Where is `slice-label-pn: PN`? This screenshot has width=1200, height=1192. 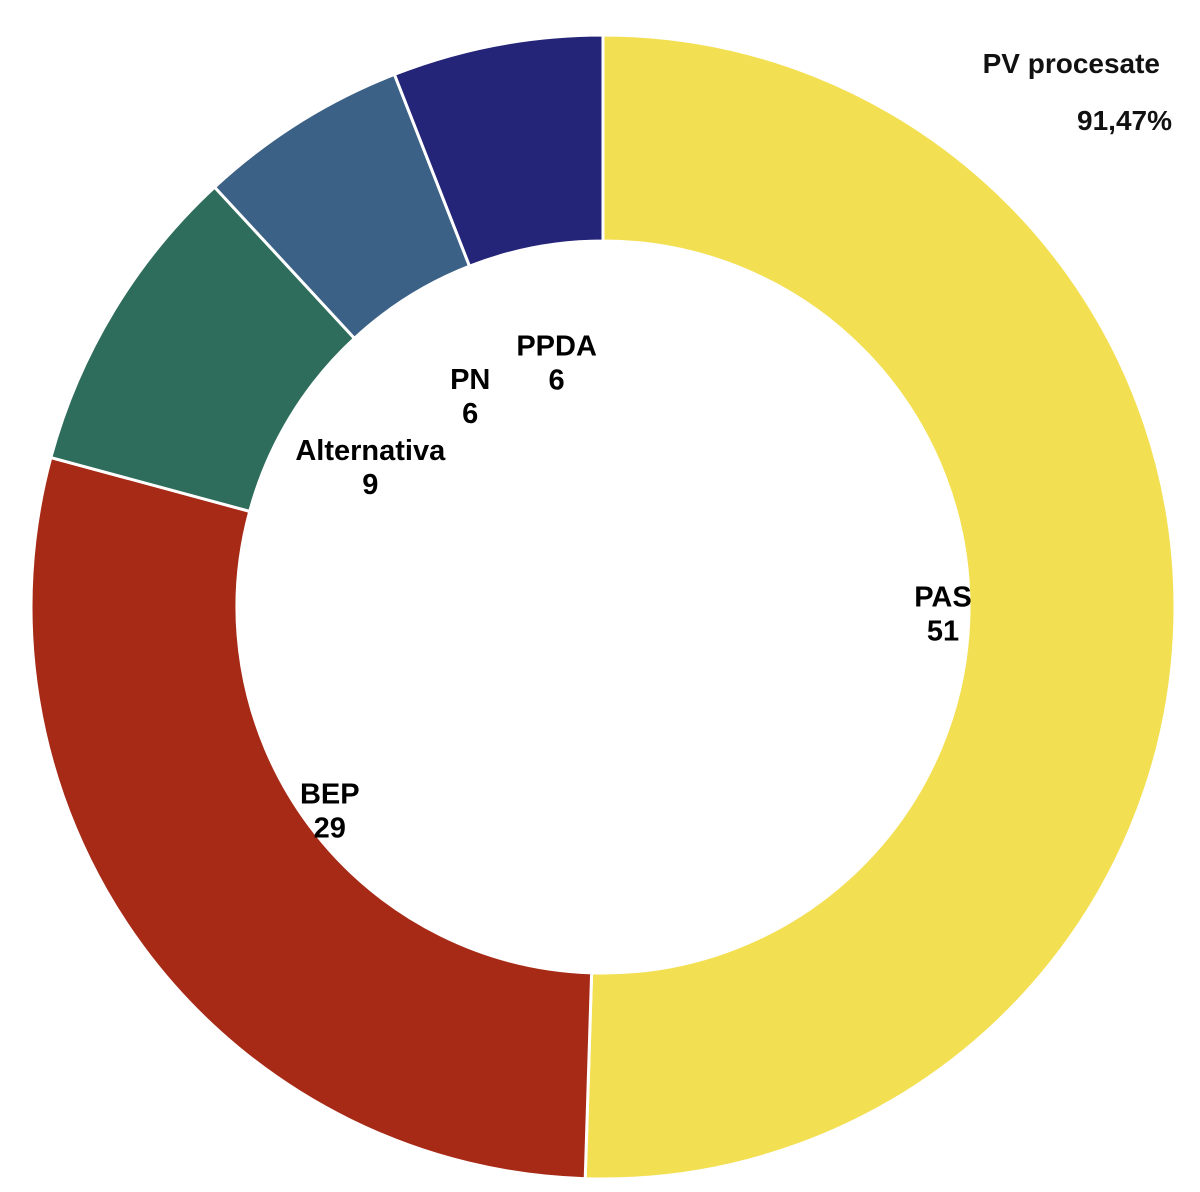
slice-label-pn: PN is located at coordinates (470, 380).